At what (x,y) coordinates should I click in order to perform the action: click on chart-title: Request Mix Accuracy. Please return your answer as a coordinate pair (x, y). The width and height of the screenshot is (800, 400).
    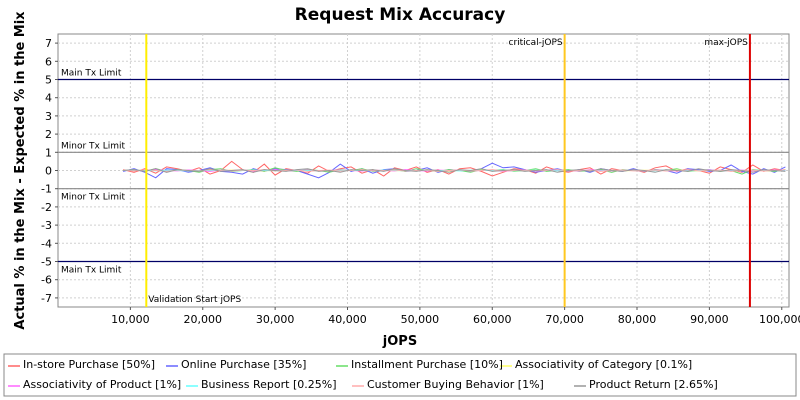
    Looking at the image, I should click on (400, 15).